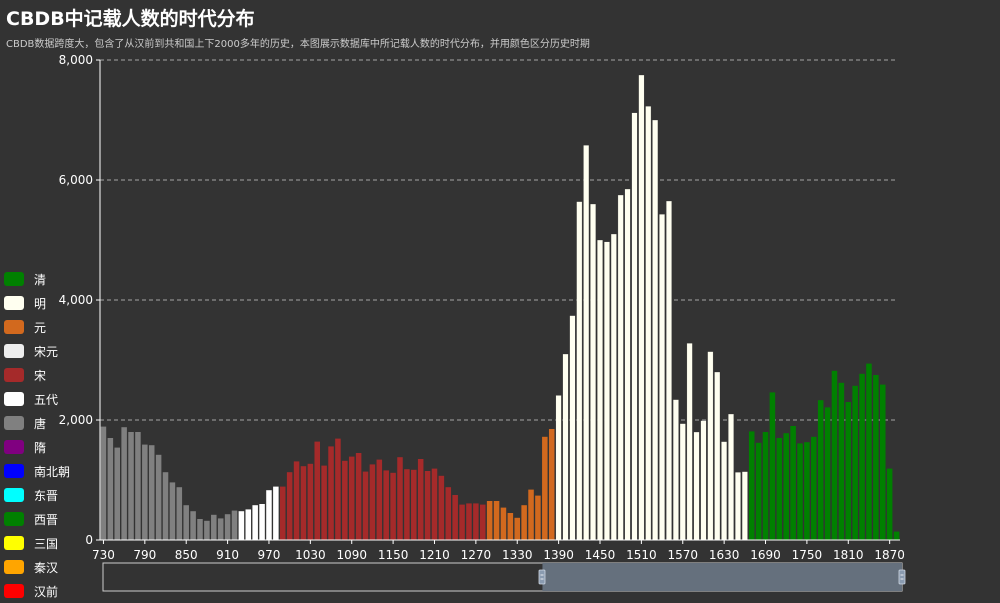  I want to click on legend-item: 三国, so click(44, 543).